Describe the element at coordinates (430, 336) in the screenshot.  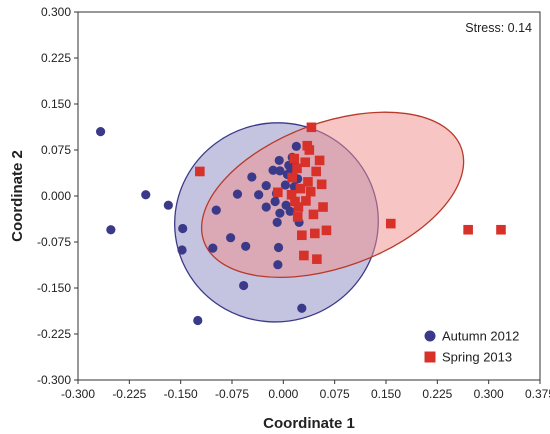
I see `legend-marker-autumn` at that location.